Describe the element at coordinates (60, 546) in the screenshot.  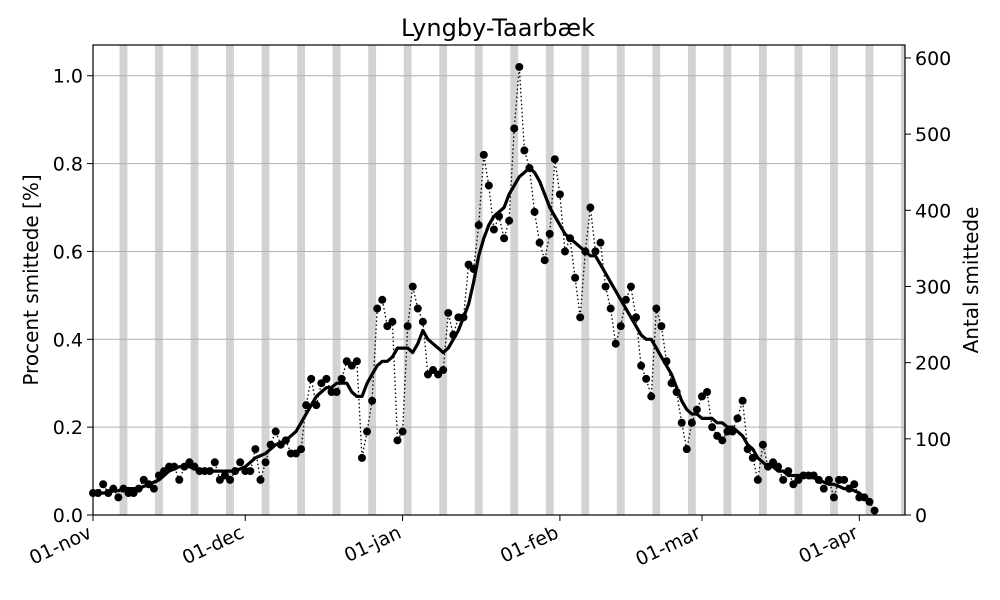
I see `x-tick-label: 01-nov` at that location.